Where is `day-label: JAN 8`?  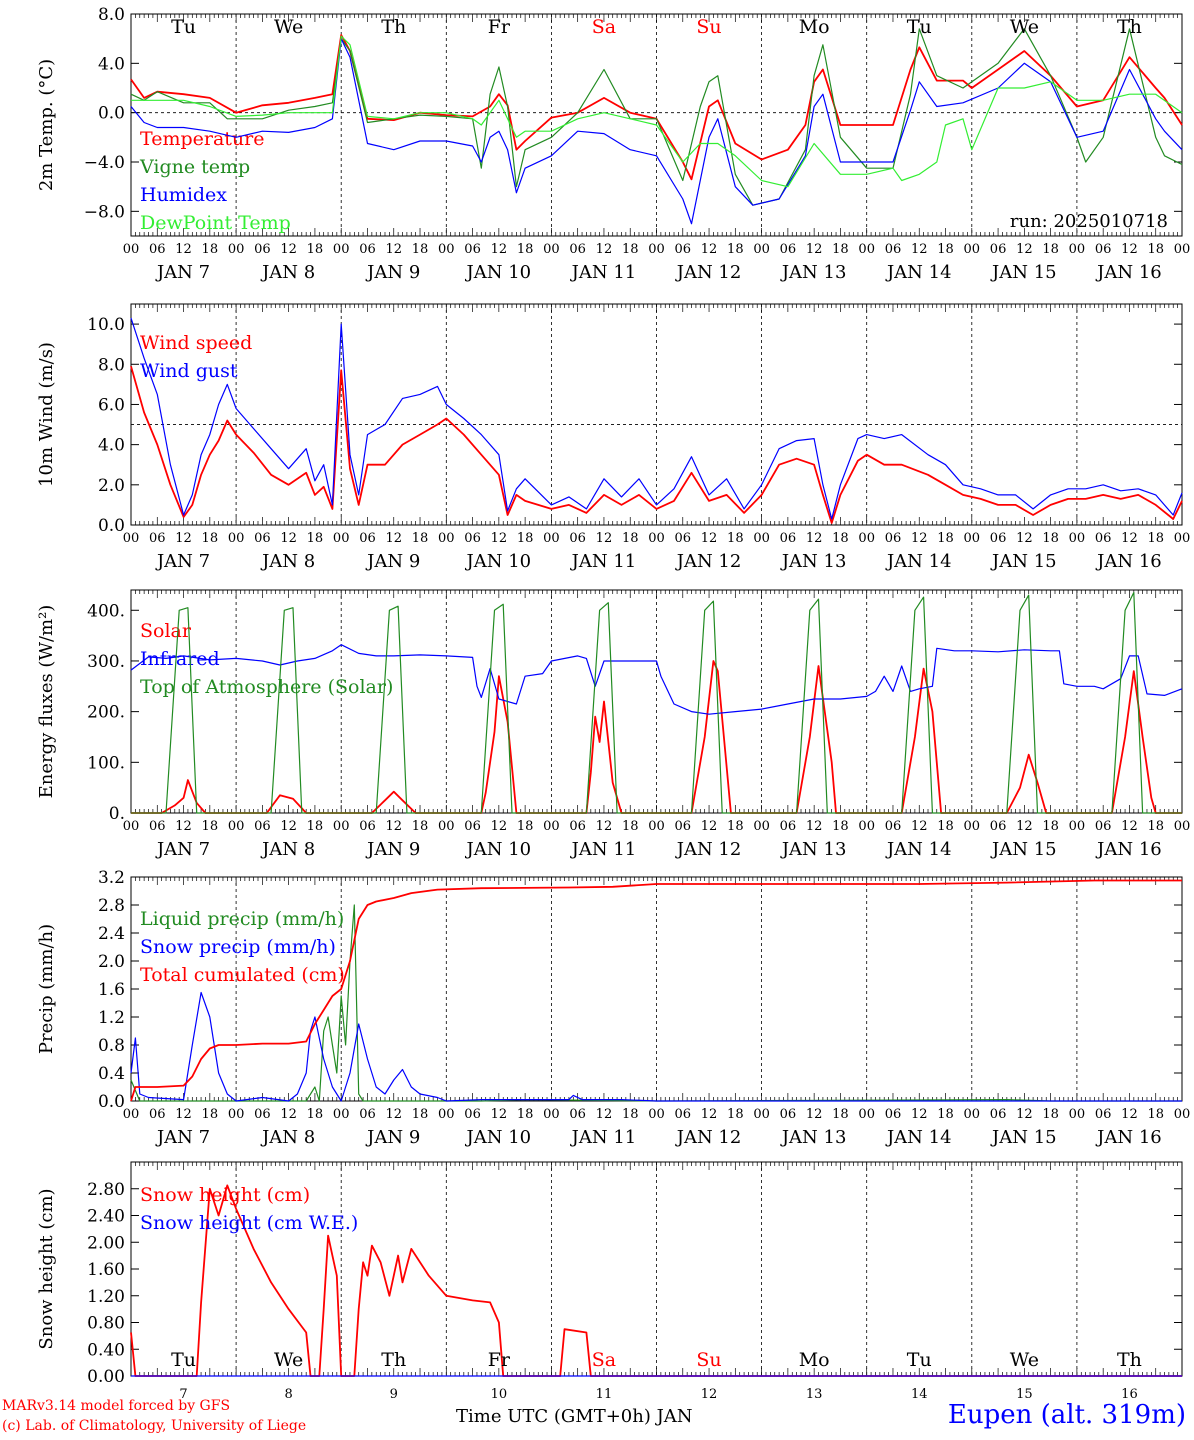
day-label: JAN 8 is located at coordinates (287, 849).